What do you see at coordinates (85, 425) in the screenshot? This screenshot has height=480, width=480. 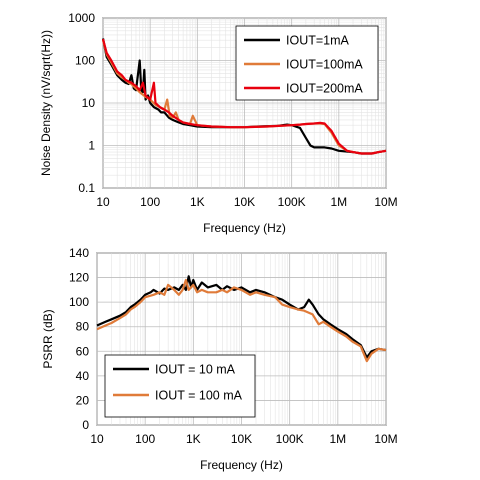 I see `y-tick-label: 0` at bounding box center [85, 425].